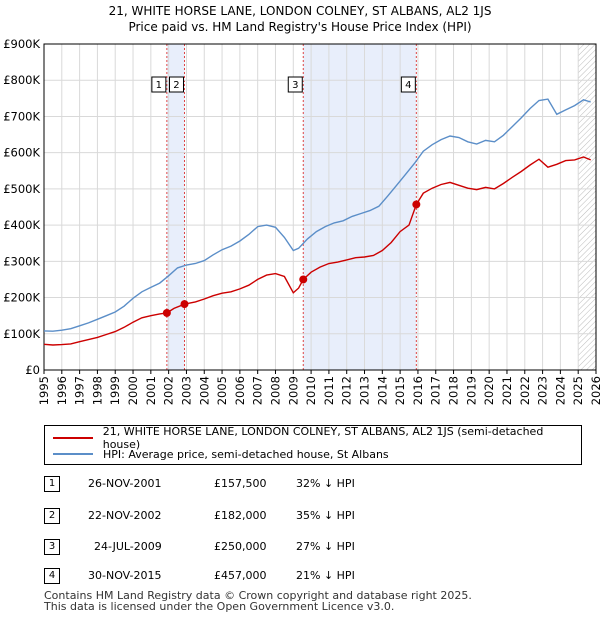  I want to click on legend-swatch-property, so click(73, 438).